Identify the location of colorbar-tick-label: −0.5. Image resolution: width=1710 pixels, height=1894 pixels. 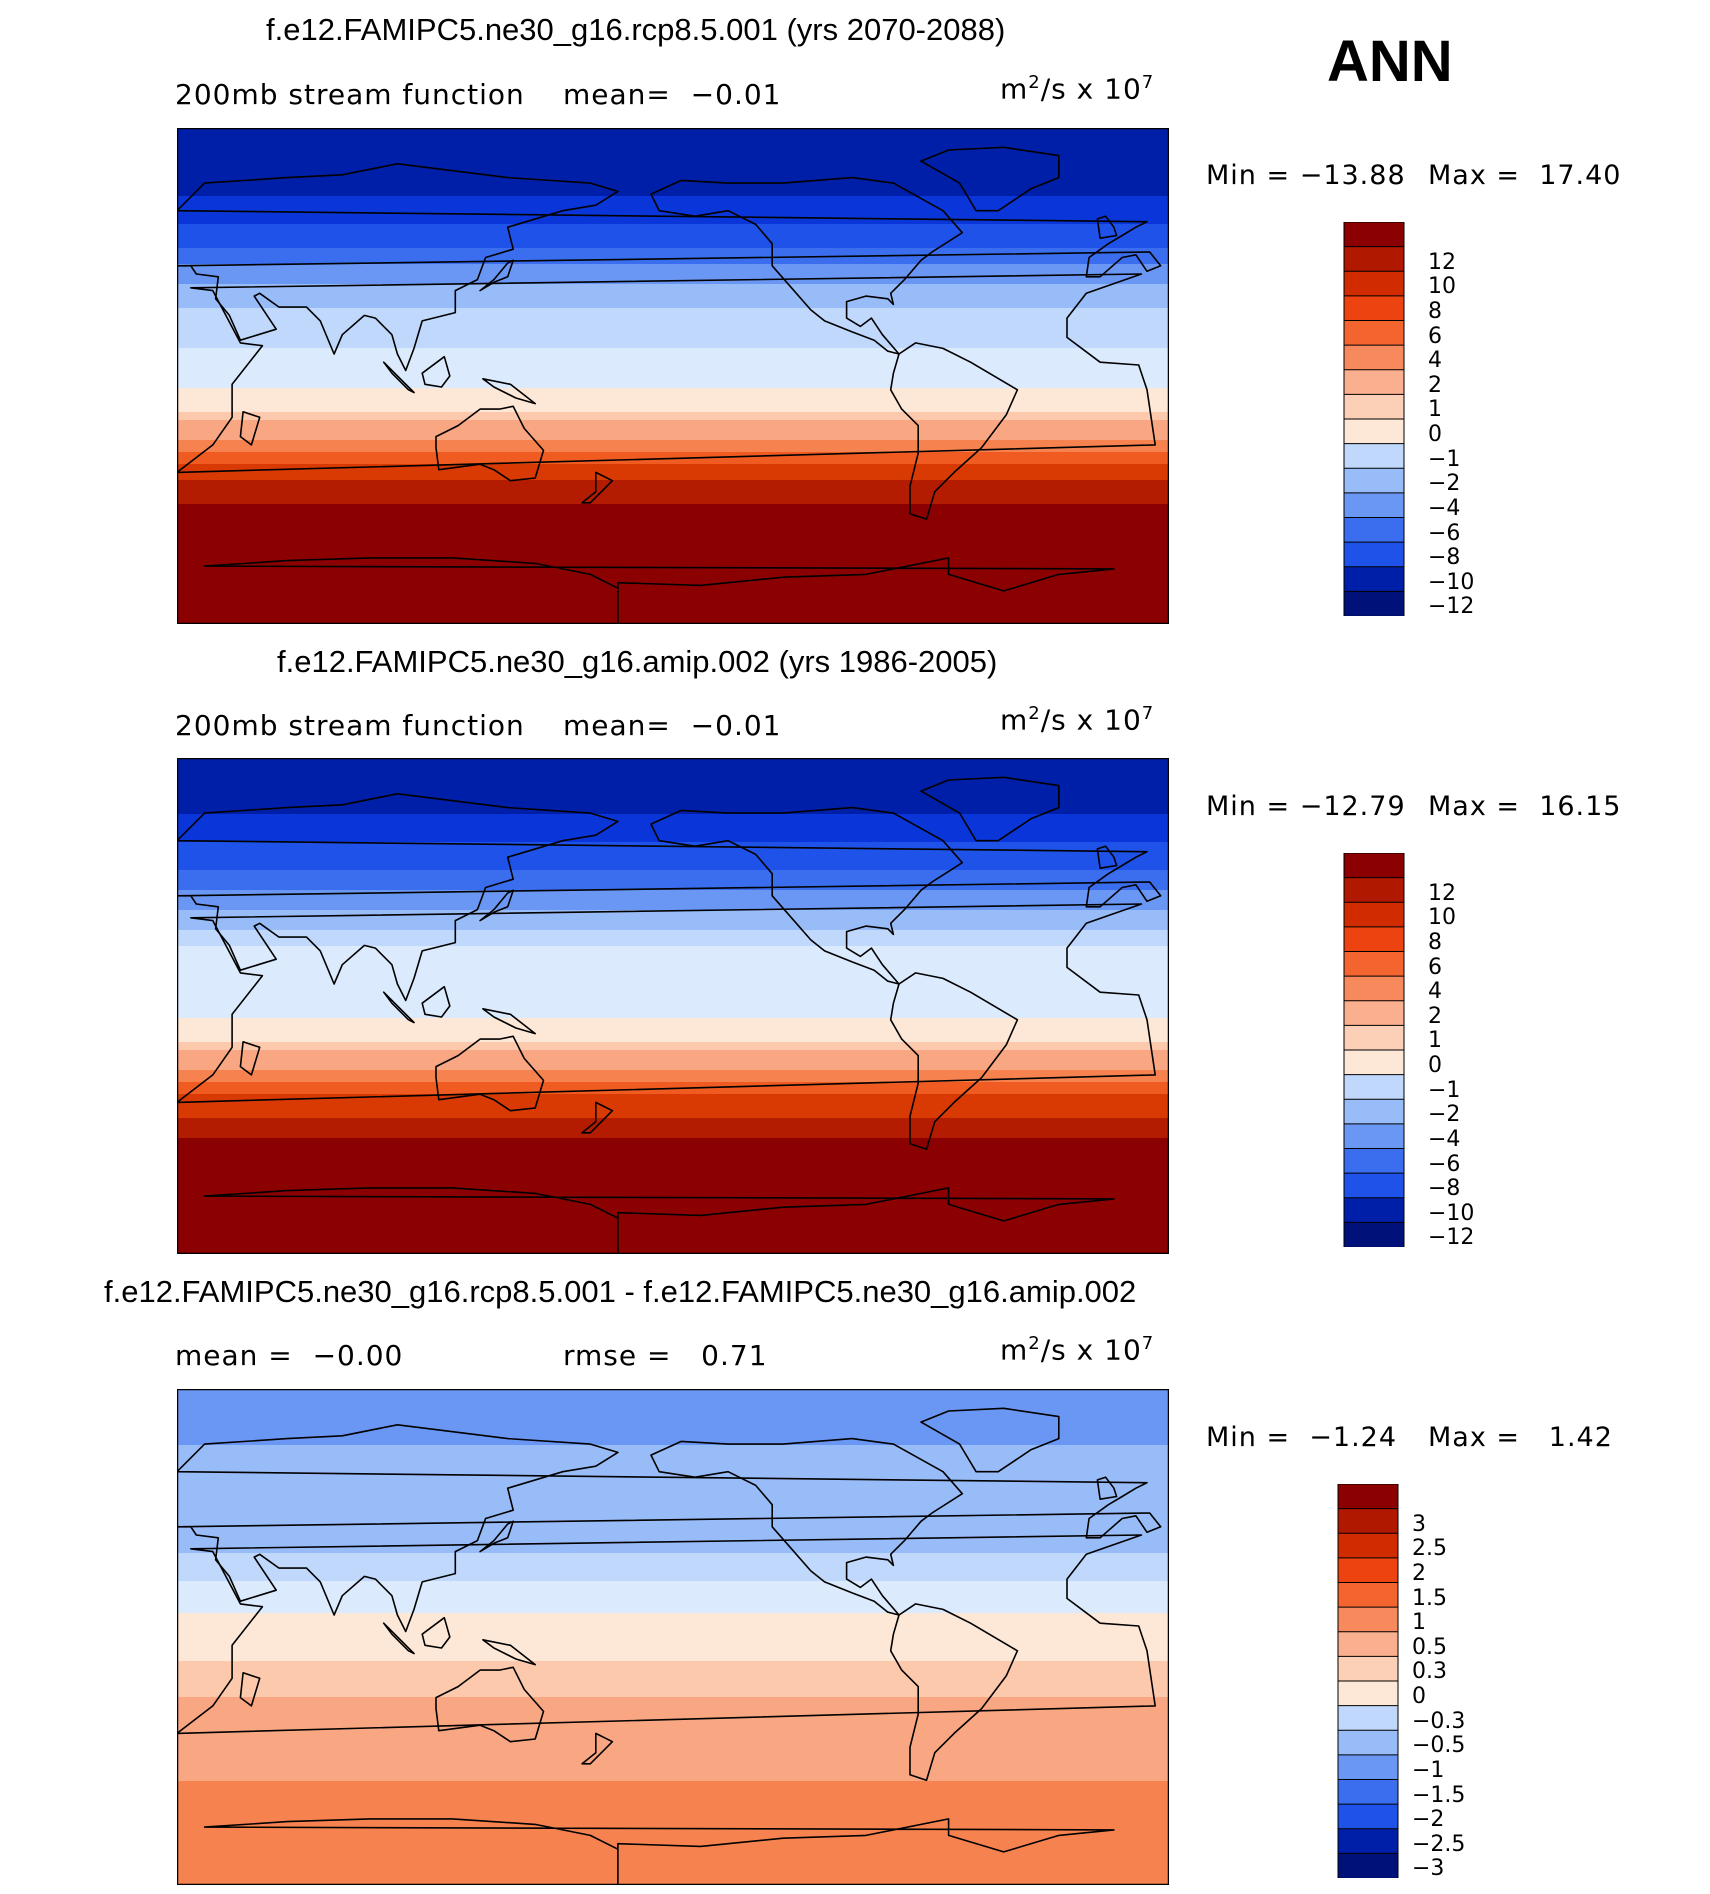
(1439, 1746).